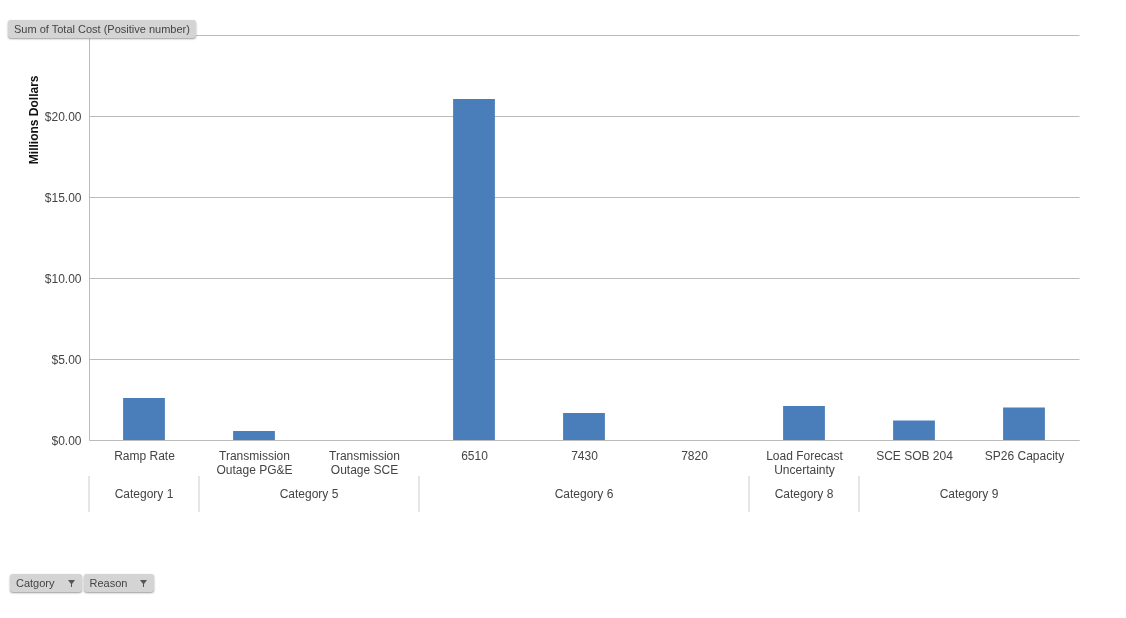 The width and height of the screenshot is (1126, 618). What do you see at coordinates (584, 494) in the screenshot?
I see `text: Category 6` at bounding box center [584, 494].